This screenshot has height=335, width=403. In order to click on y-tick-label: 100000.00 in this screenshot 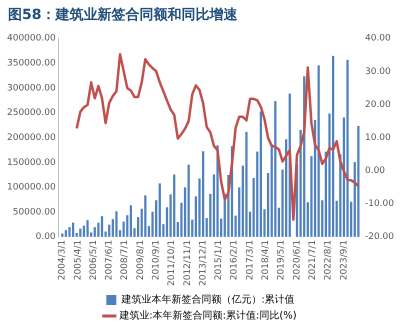, I will do `click(31, 187)`.